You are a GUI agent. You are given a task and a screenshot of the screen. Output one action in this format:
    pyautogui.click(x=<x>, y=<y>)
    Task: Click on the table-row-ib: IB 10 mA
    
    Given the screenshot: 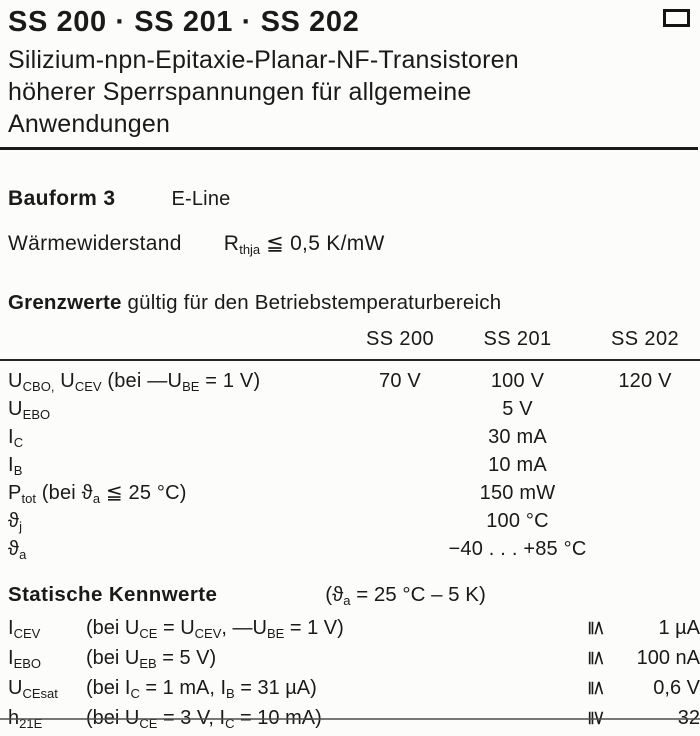 What is the action you would take?
    pyautogui.click(x=350, y=468)
    